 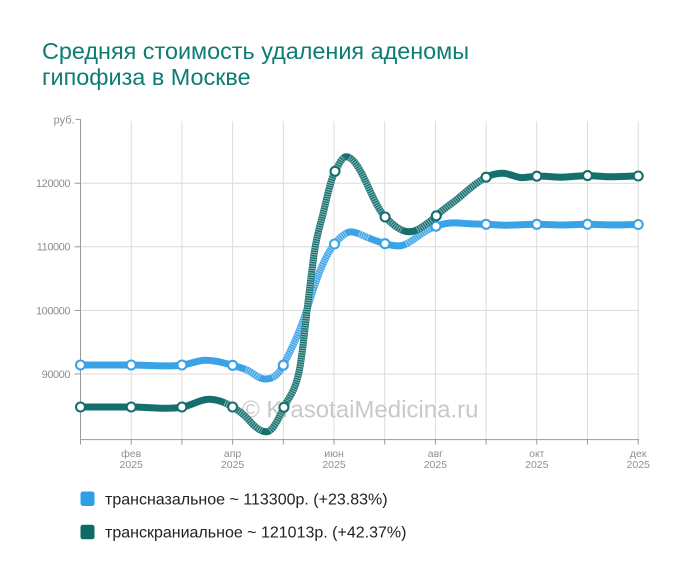 I want to click on svg-text: руб., so click(x=64, y=120).